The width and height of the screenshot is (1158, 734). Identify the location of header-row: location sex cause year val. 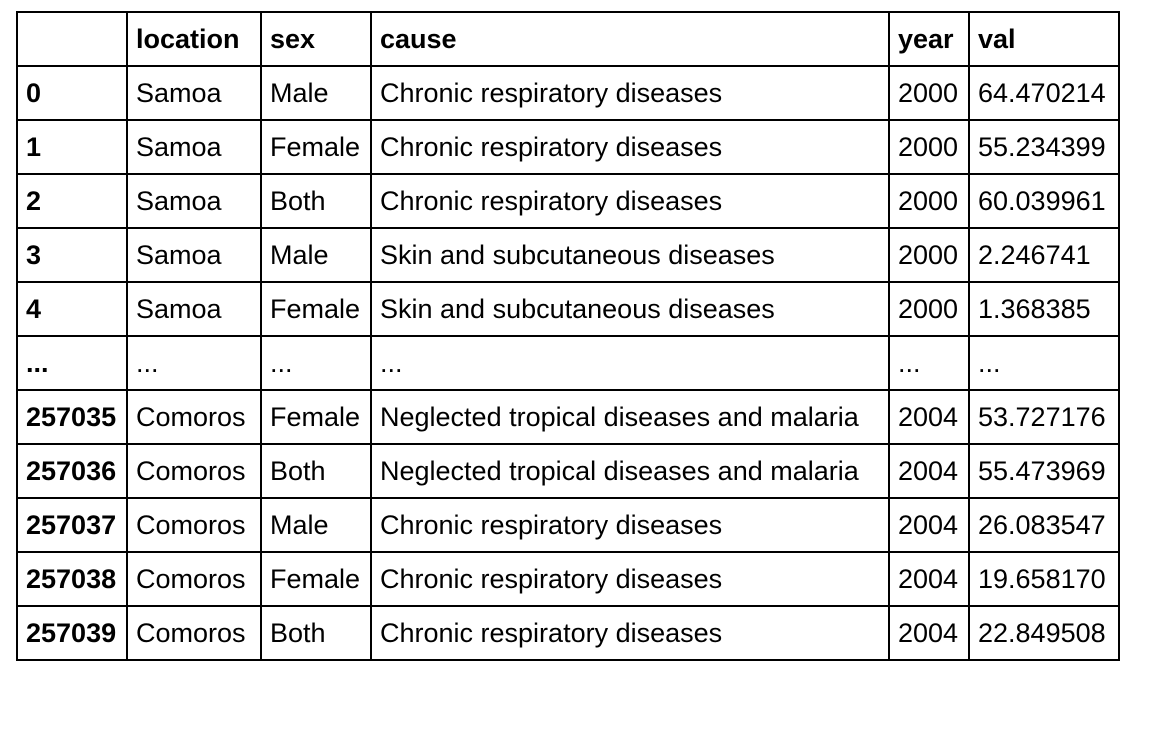
(568, 39).